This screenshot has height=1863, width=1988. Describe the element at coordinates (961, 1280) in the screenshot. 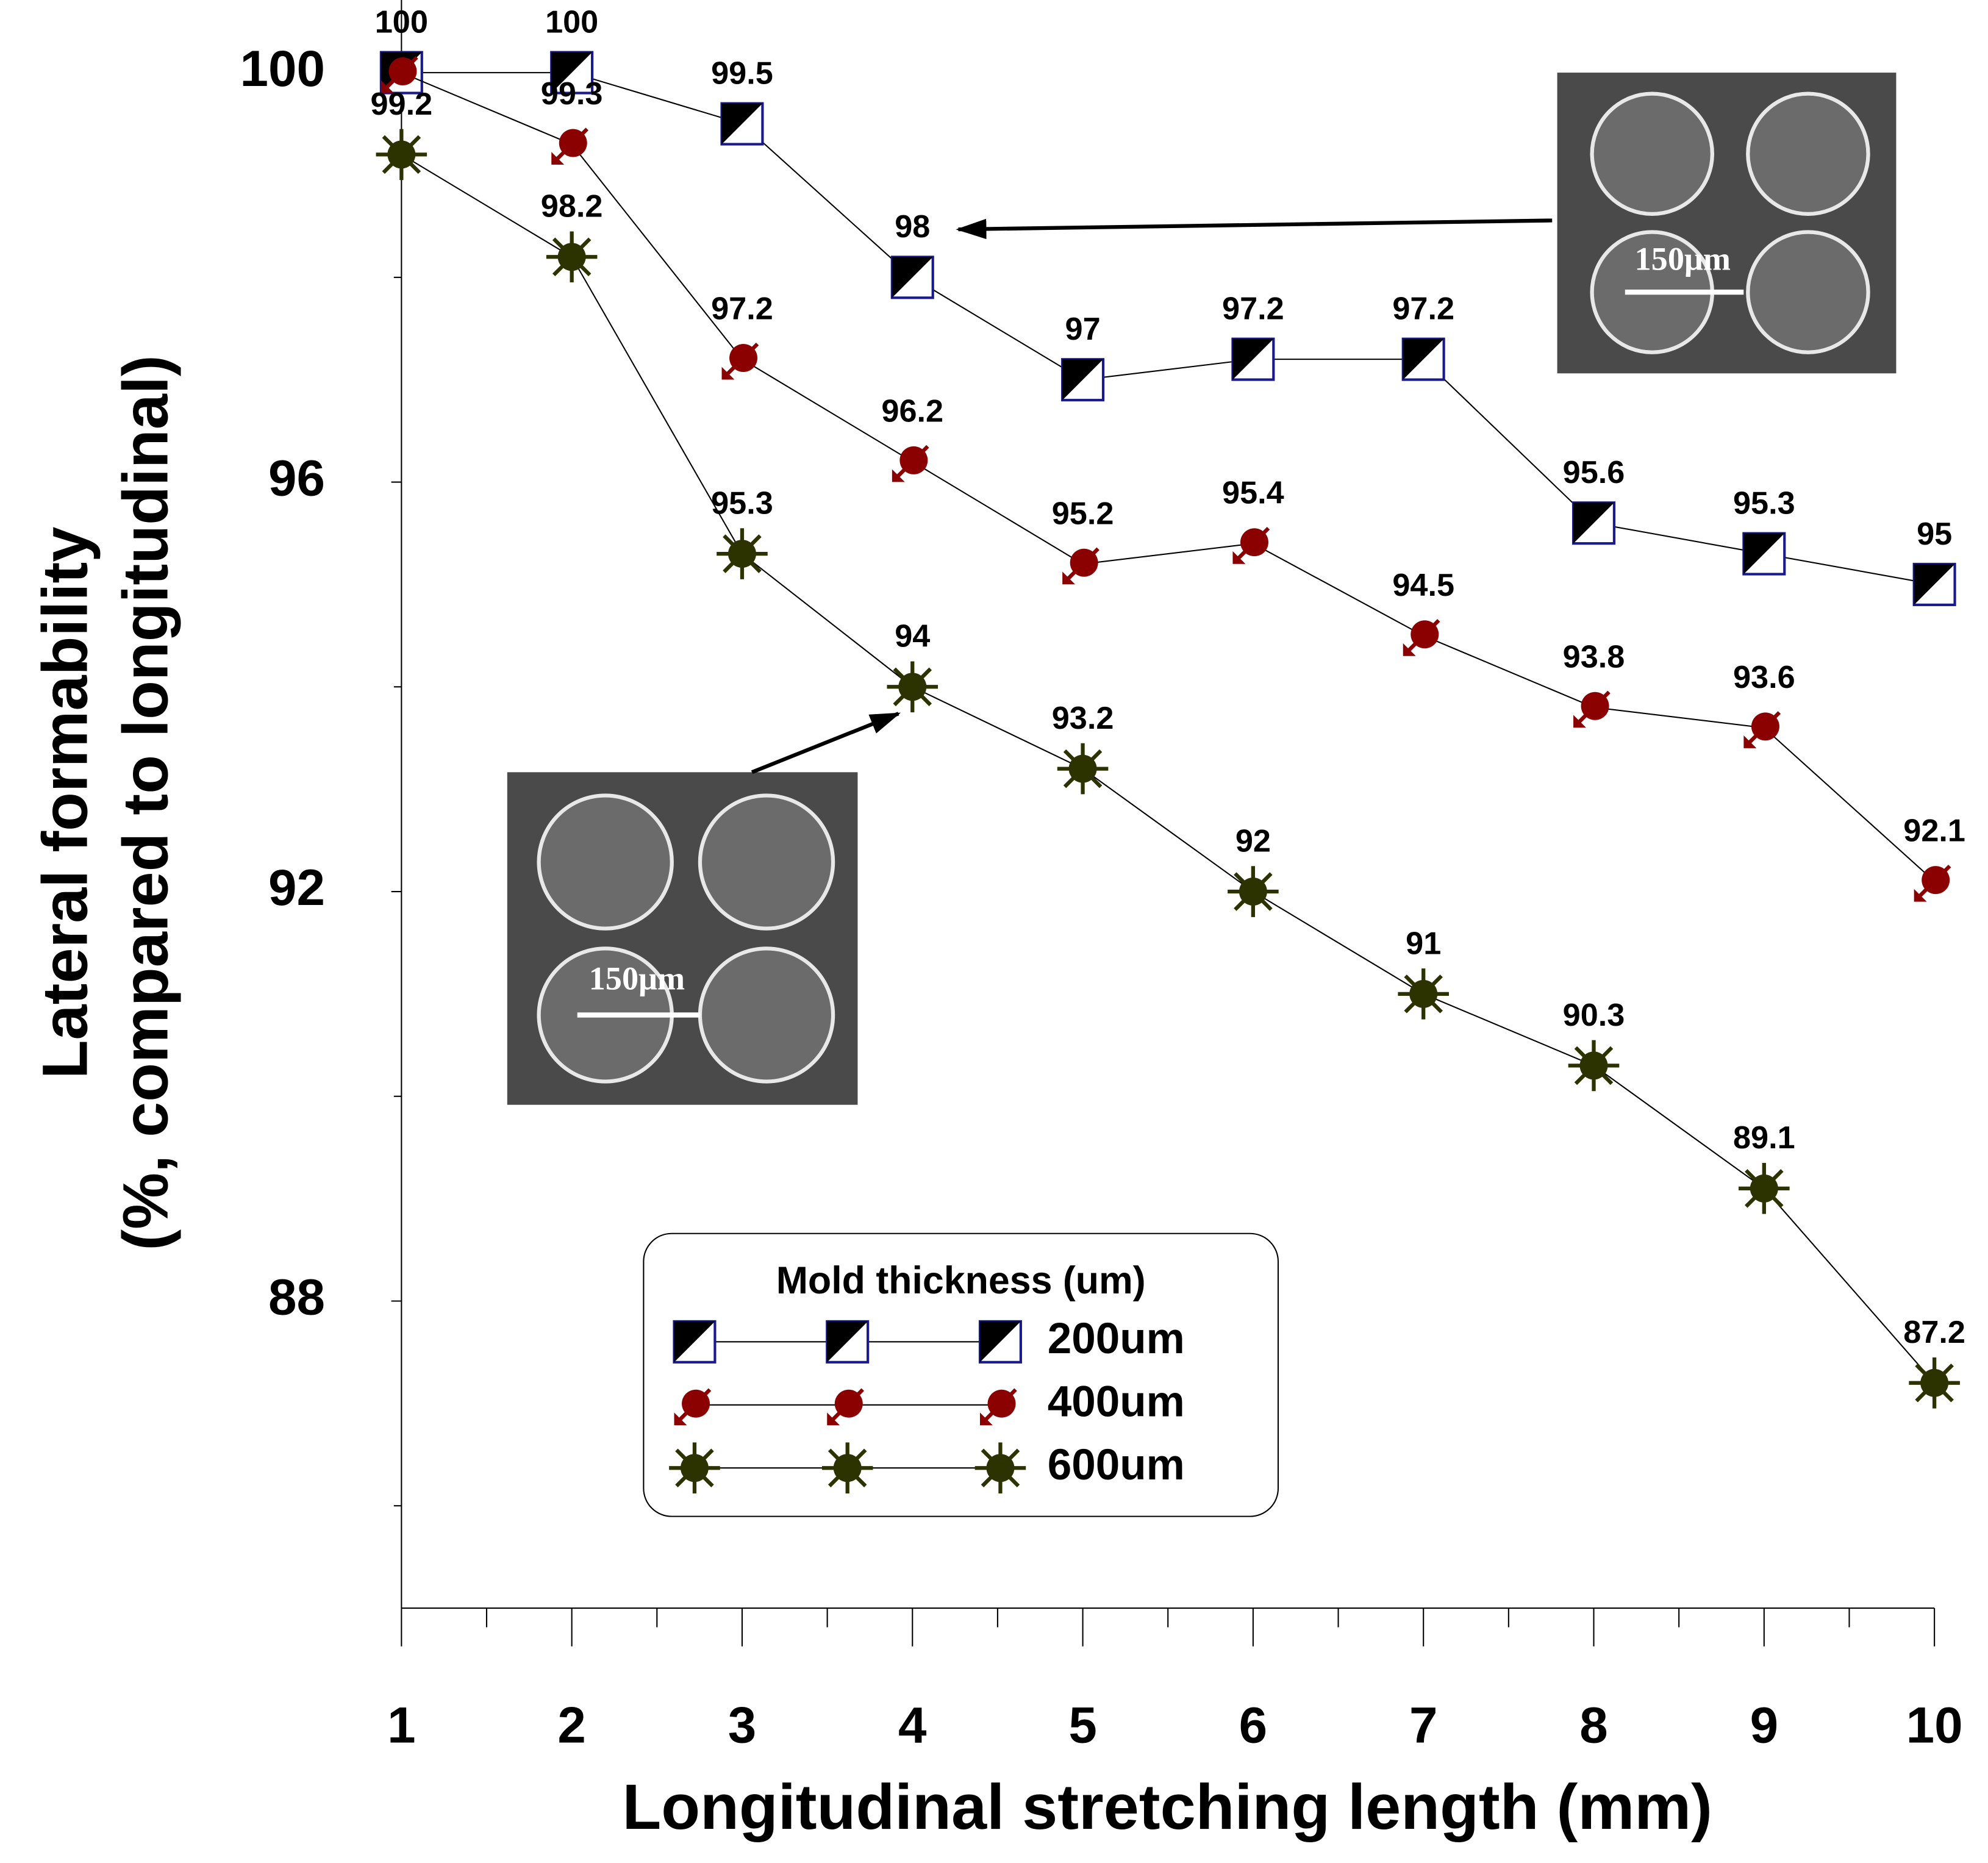

I see `legend-title: Mold thickness (um)` at that location.